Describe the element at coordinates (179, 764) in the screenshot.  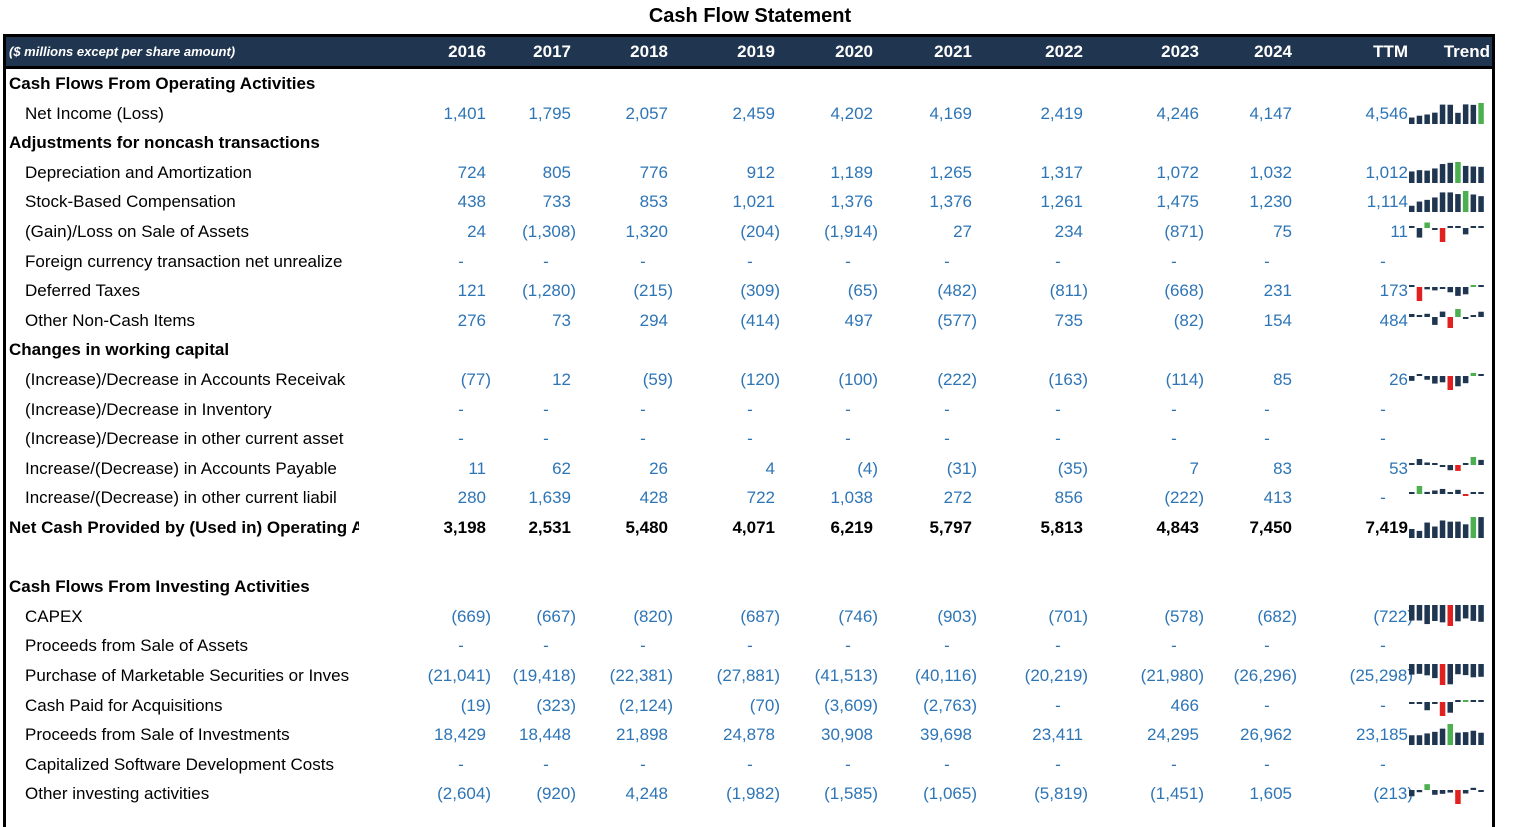
I see `row-label: Capitalized Software Development Costs` at that location.